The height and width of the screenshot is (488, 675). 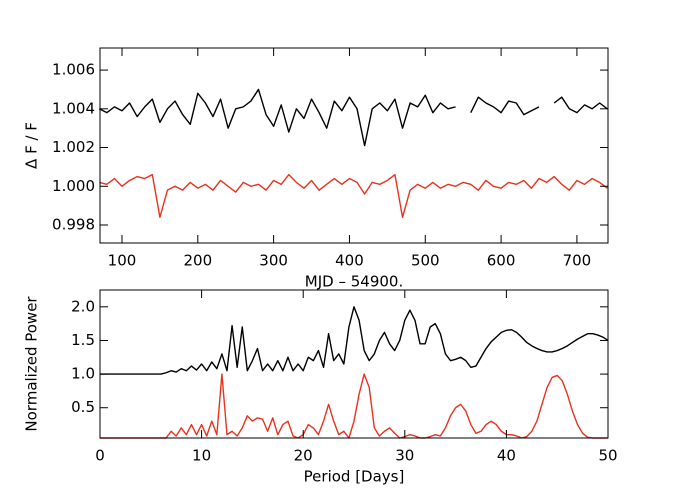 What do you see at coordinates (201, 456) in the screenshot?
I see `x-tick-label: 10` at bounding box center [201, 456].